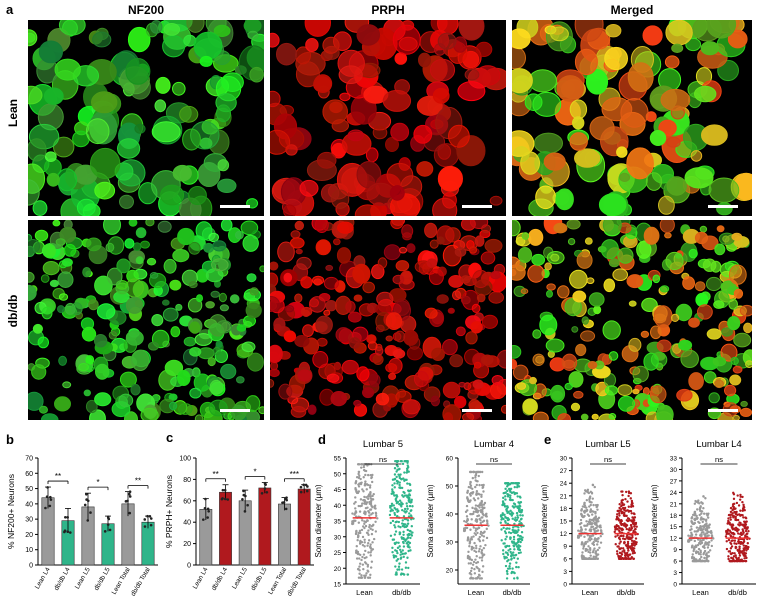  What do you see at coordinates (674, 516) in the screenshot?
I see `y-tick-label: 18` at bounding box center [674, 516].